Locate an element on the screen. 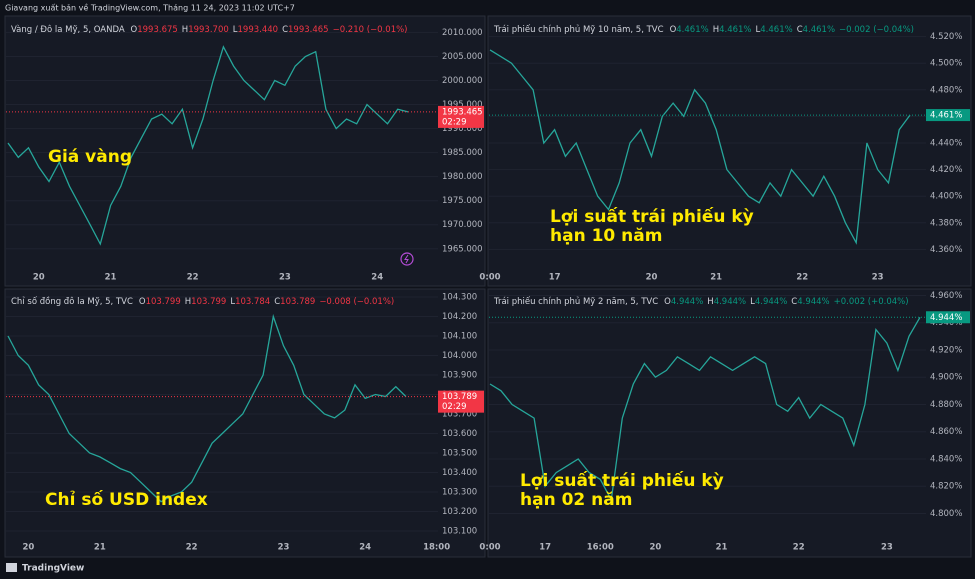  price-tag-label: 1993.465 is located at coordinates (462, 112).